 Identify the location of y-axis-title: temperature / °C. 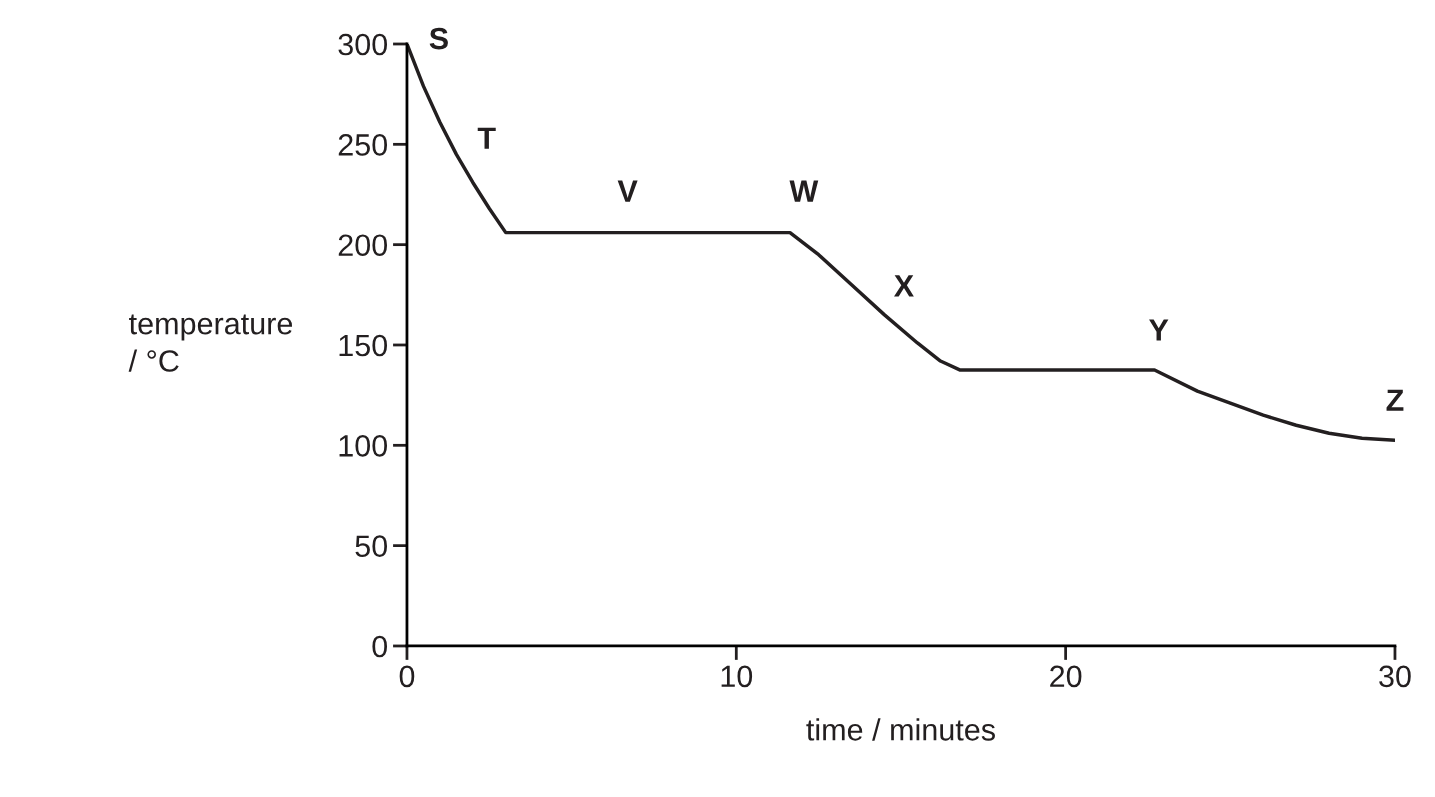
(210, 343).